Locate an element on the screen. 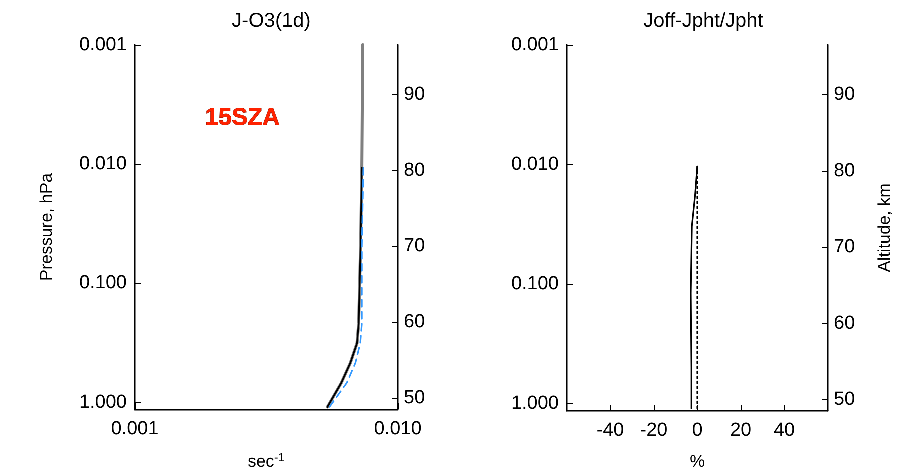 The width and height of the screenshot is (901, 475). x-tick-label: 0.010 is located at coordinates (398, 429).